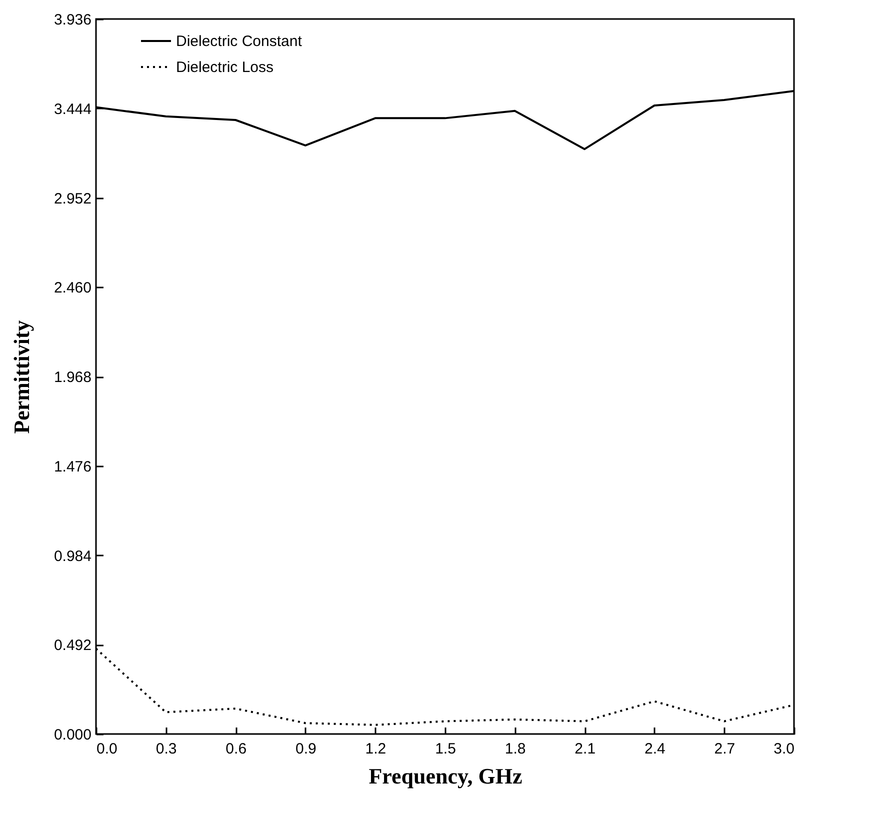 This screenshot has height=815, width=886. What do you see at coordinates (585, 749) in the screenshot?
I see `x-tick-label: 2.1` at bounding box center [585, 749].